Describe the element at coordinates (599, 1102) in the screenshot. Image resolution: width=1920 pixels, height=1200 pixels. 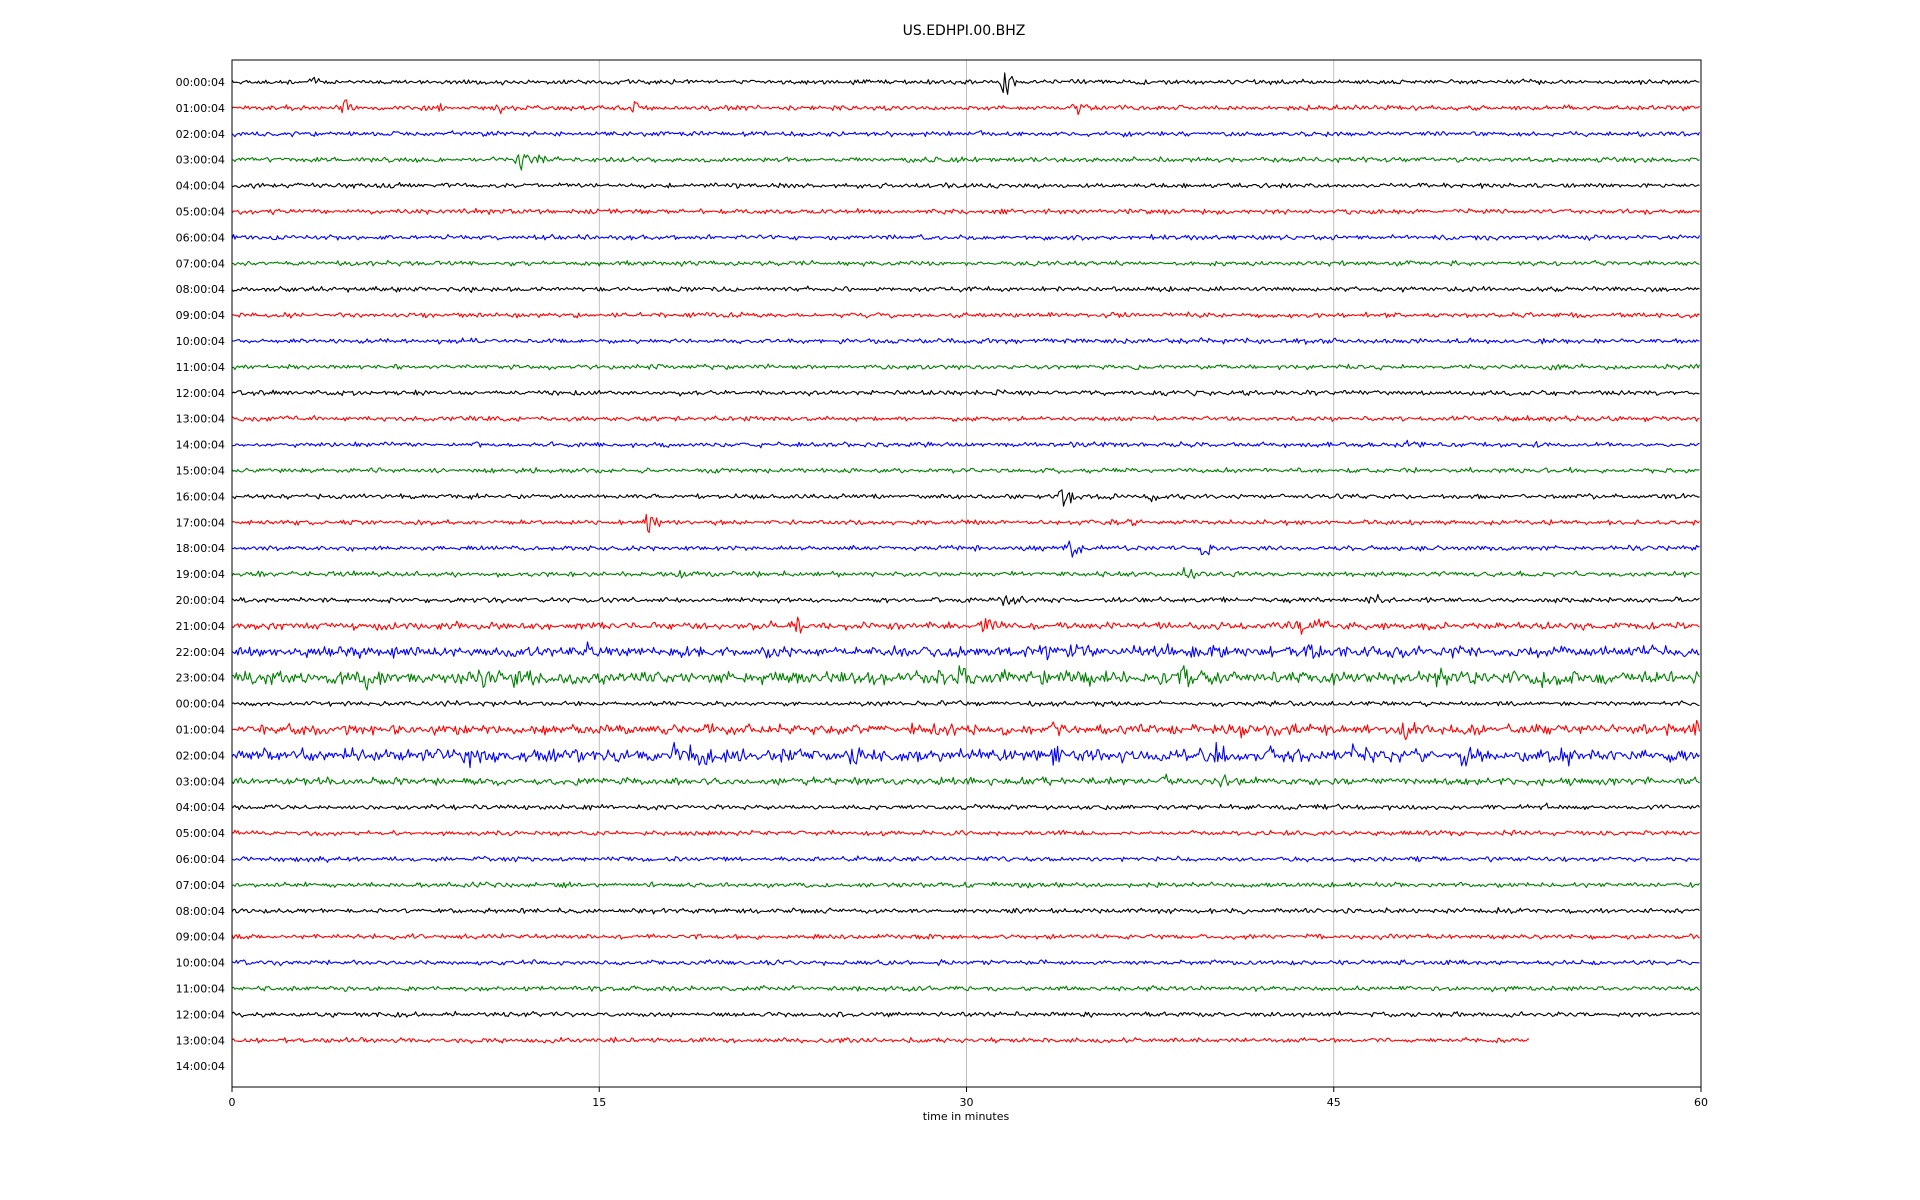
I see `x-tick-label: 15` at that location.